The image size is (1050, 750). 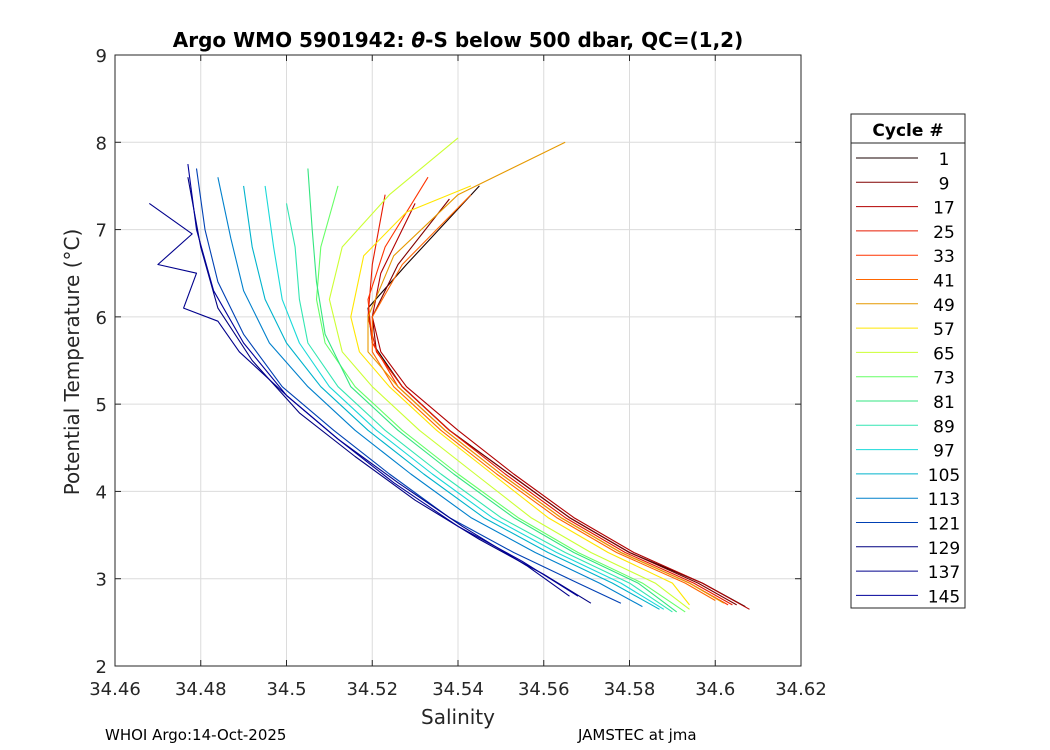 What do you see at coordinates (458, 689) in the screenshot?
I see `x-tick-label: 34.54` at bounding box center [458, 689].